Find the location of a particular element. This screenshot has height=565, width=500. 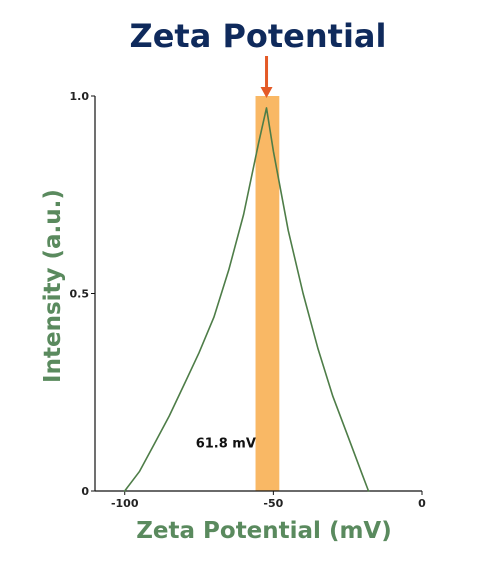

y-tick-label: 0.5 is located at coordinates (80, 294).